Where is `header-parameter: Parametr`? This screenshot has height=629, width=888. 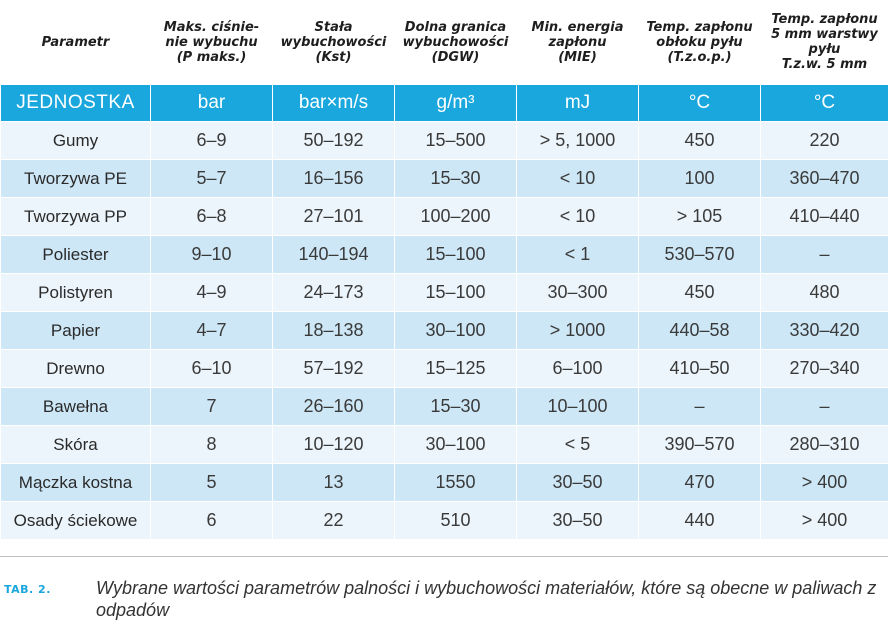 header-parameter: Parametr is located at coordinates (76, 42).